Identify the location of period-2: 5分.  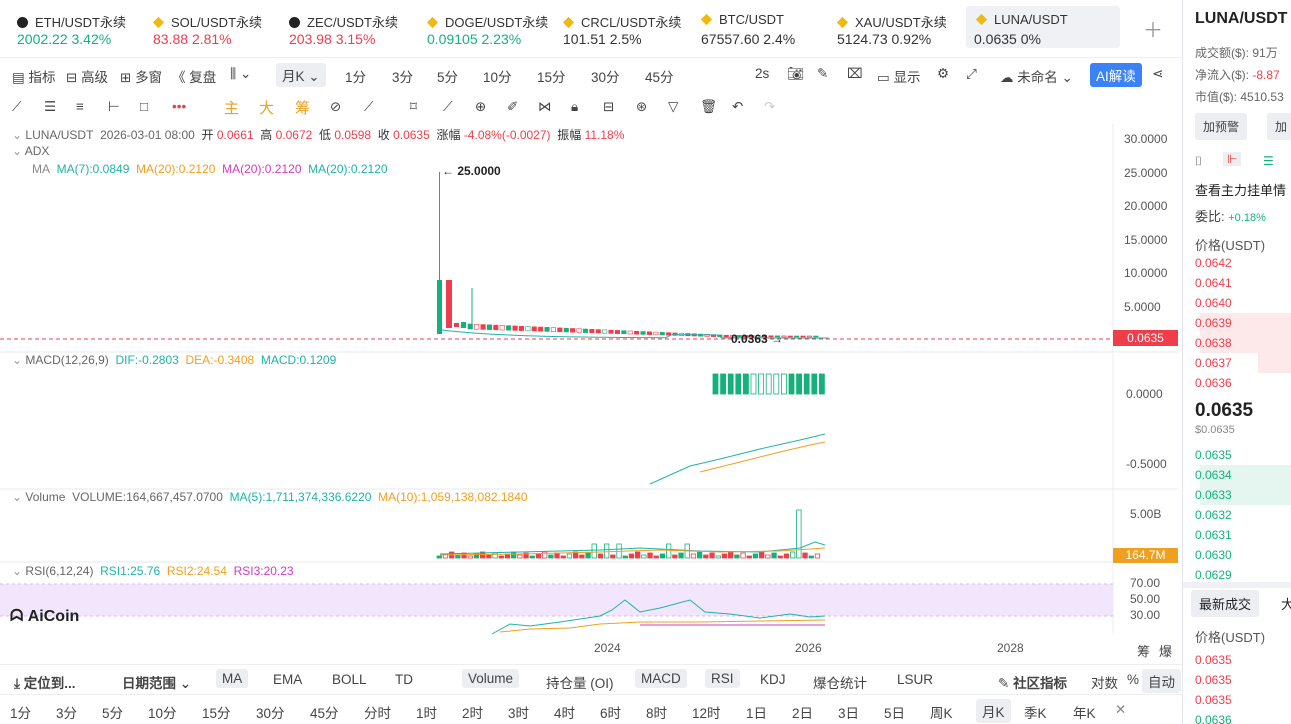
(113, 713).